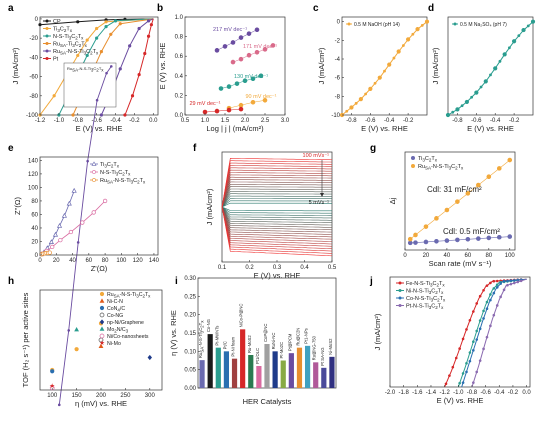  What do you see at coordinates (110, 165) in the screenshot?
I see `legend-label: Ti3C2Tx` at bounding box center [110, 165].